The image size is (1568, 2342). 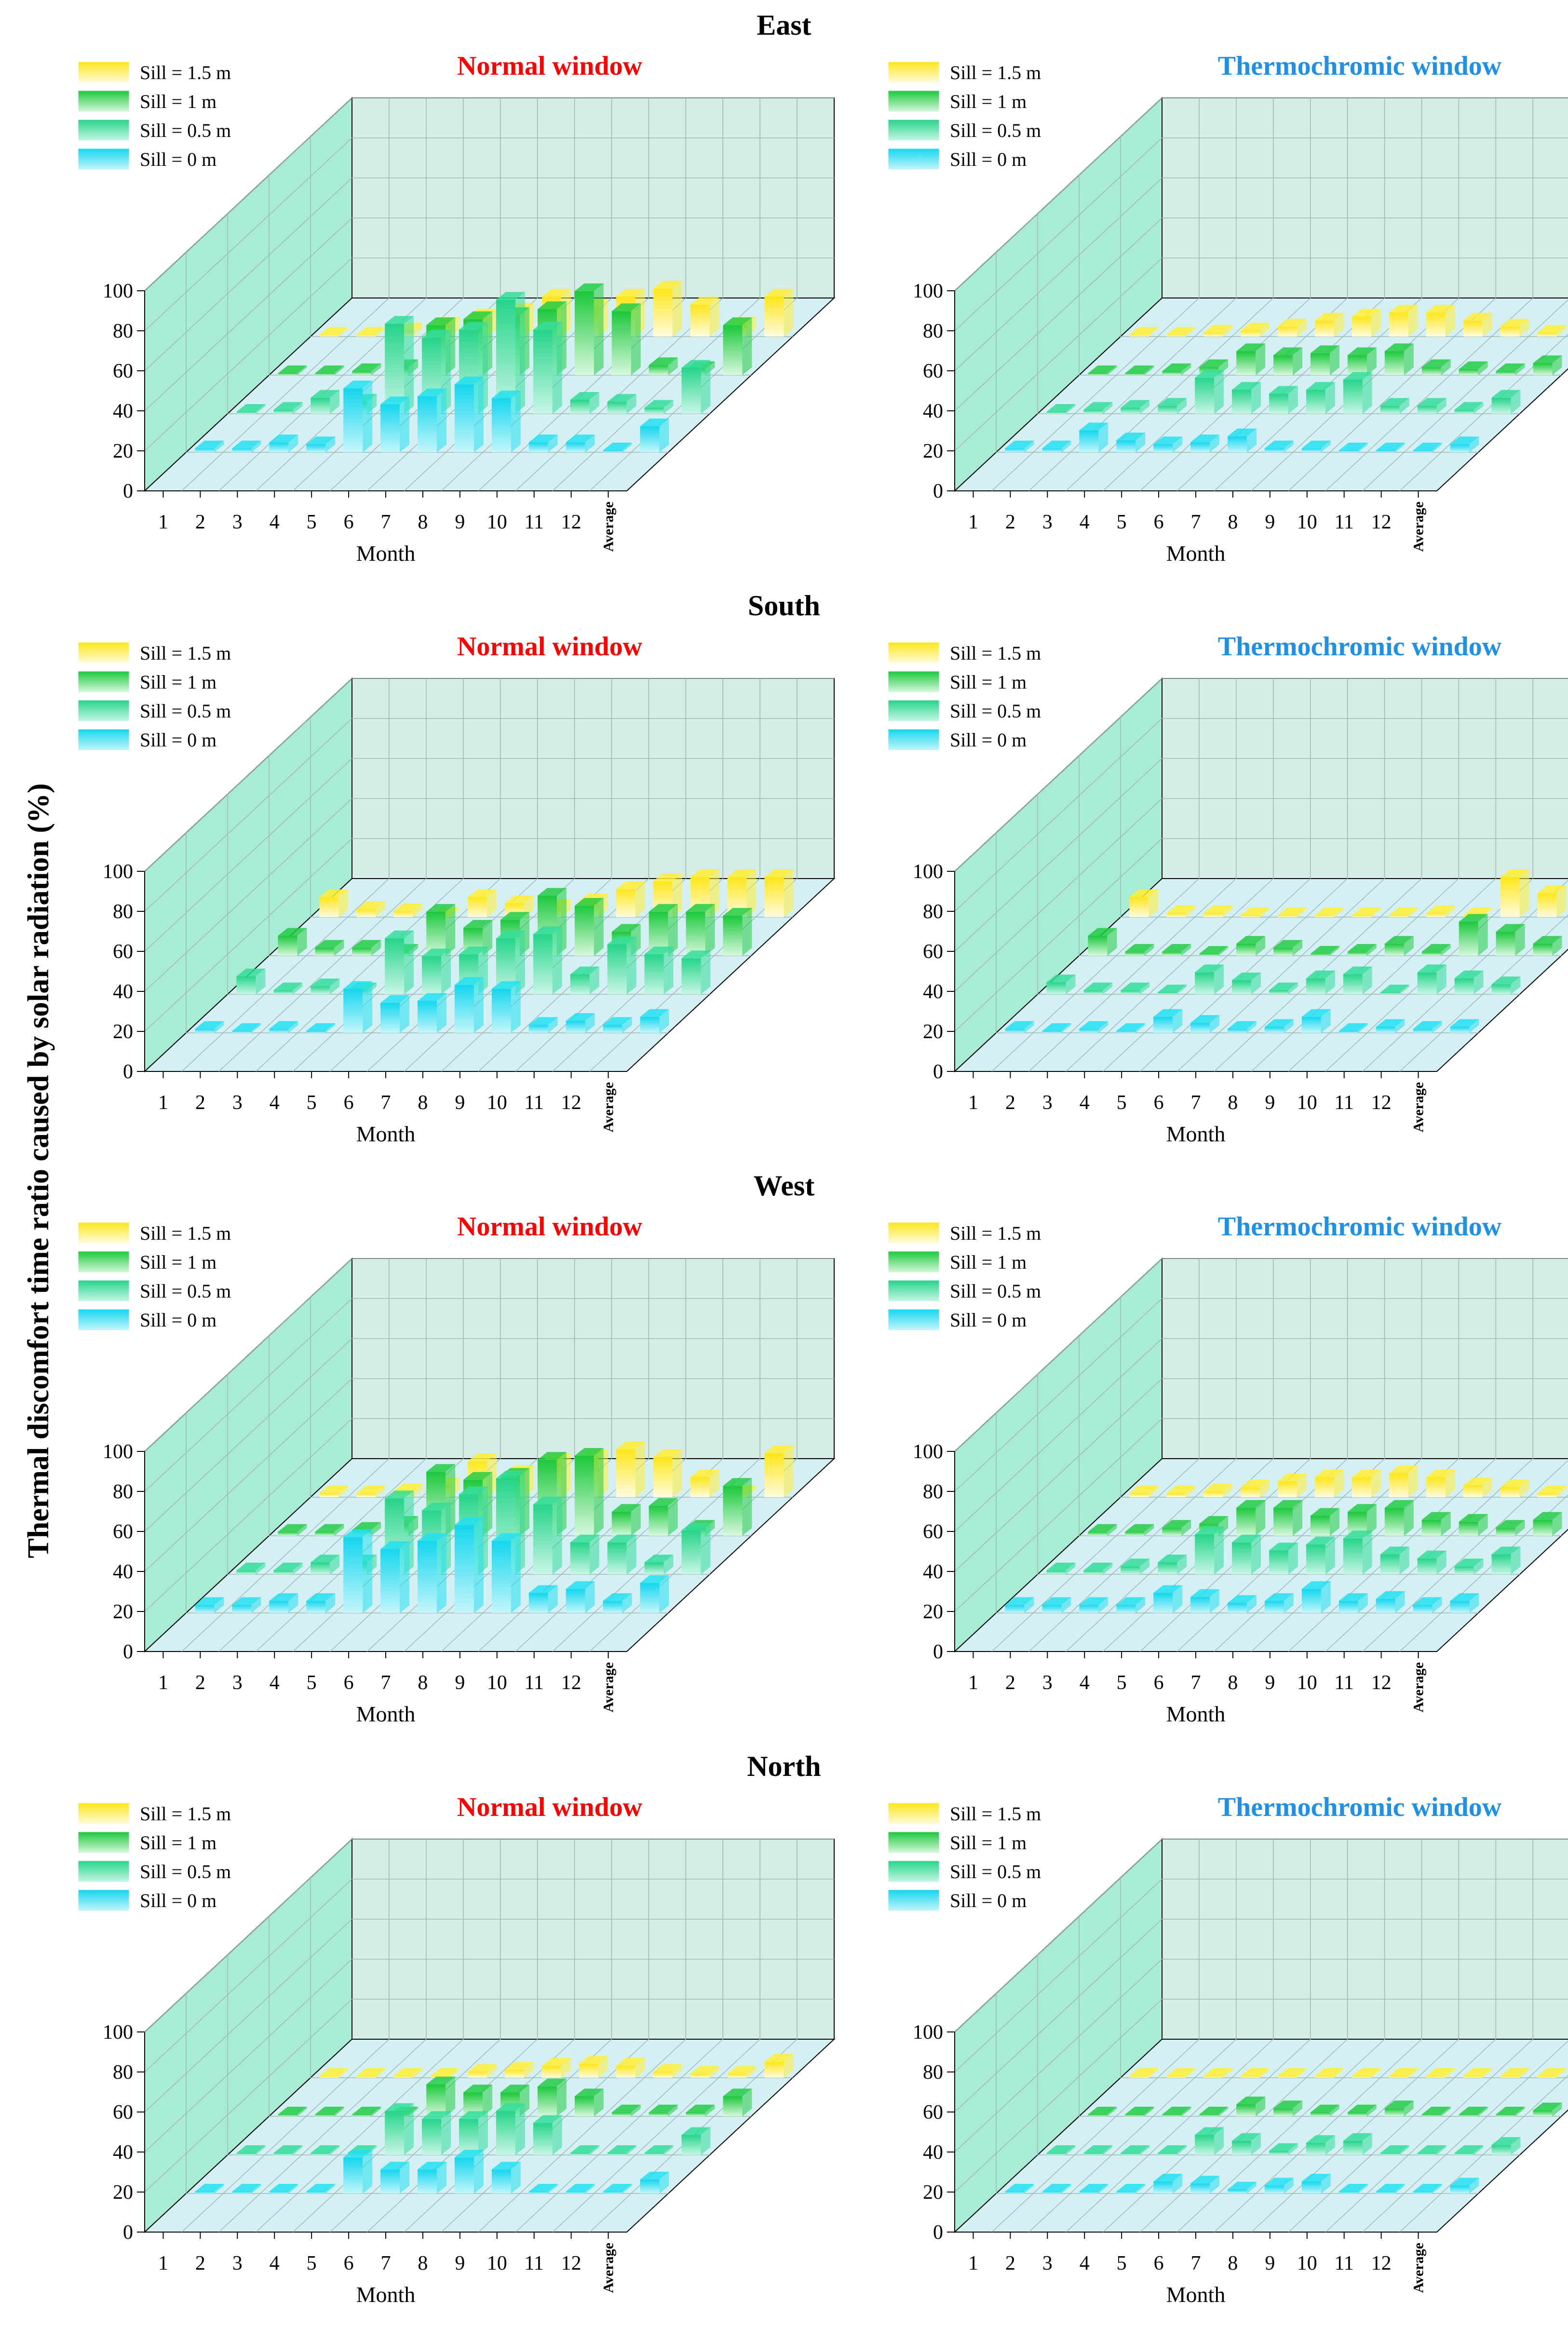 I want to click on y-tick-label: 80, so click(x=123, y=2072).